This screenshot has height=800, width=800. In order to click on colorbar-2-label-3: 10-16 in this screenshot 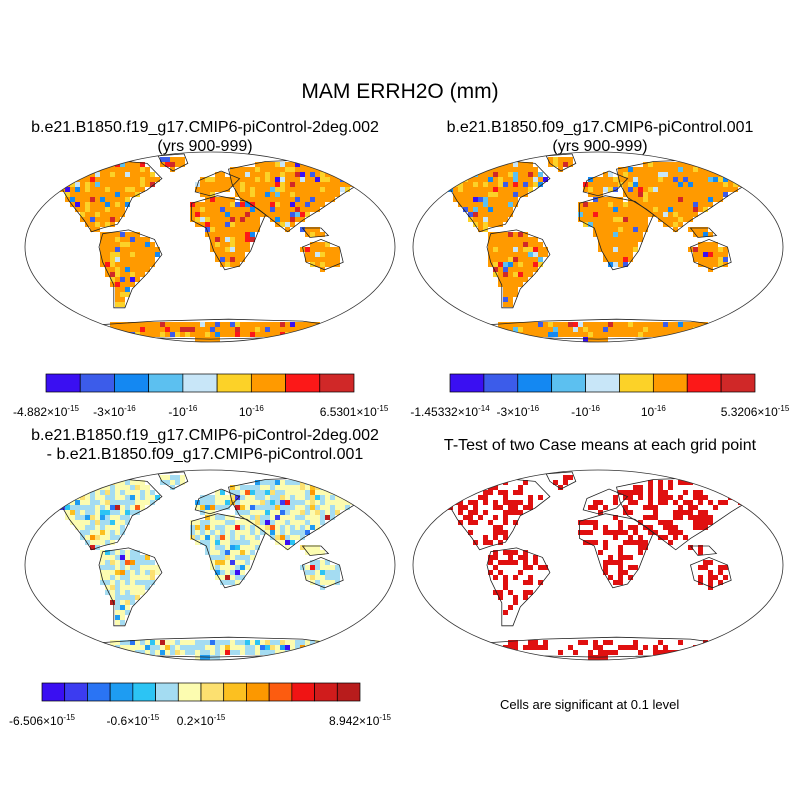, I will do `click(653, 411)`.